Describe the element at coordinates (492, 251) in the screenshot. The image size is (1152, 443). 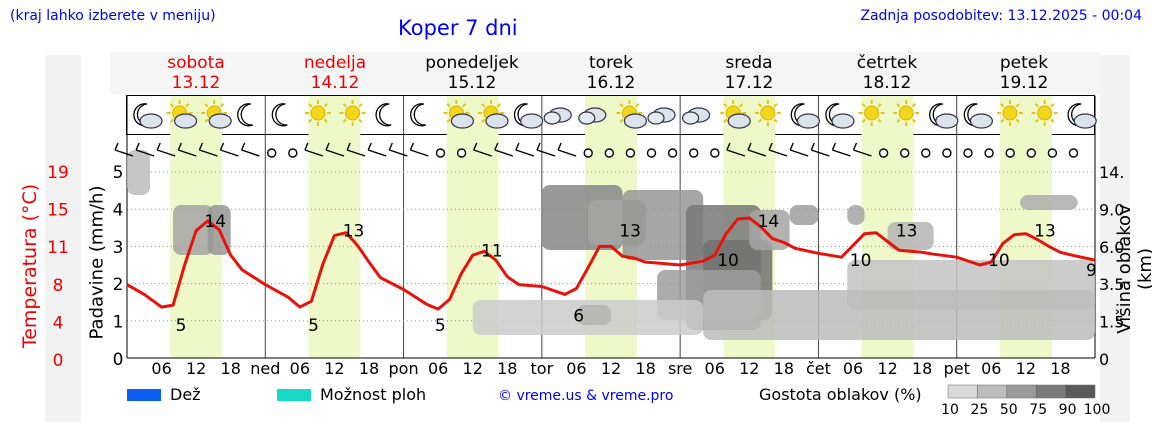
I see `temperature-value-label: 11` at that location.